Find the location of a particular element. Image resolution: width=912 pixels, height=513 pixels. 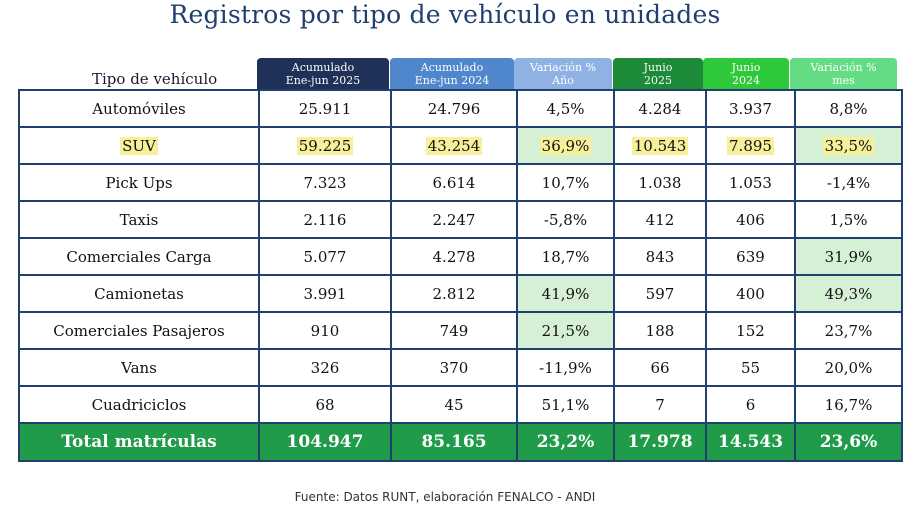

table-cell: 639 is located at coordinates (750, 256).